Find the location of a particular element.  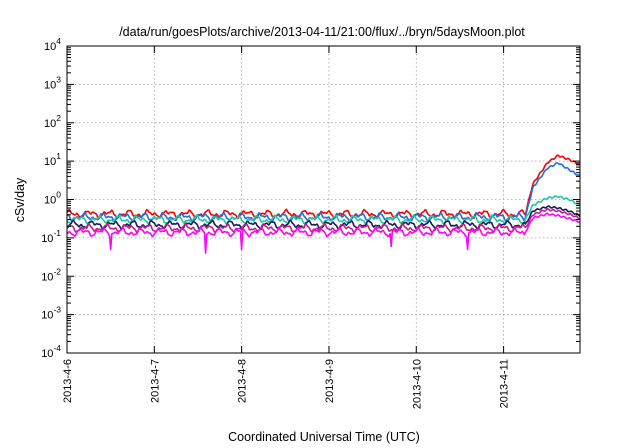

x-tick-label: 2013-4-8 is located at coordinates (243, 381).